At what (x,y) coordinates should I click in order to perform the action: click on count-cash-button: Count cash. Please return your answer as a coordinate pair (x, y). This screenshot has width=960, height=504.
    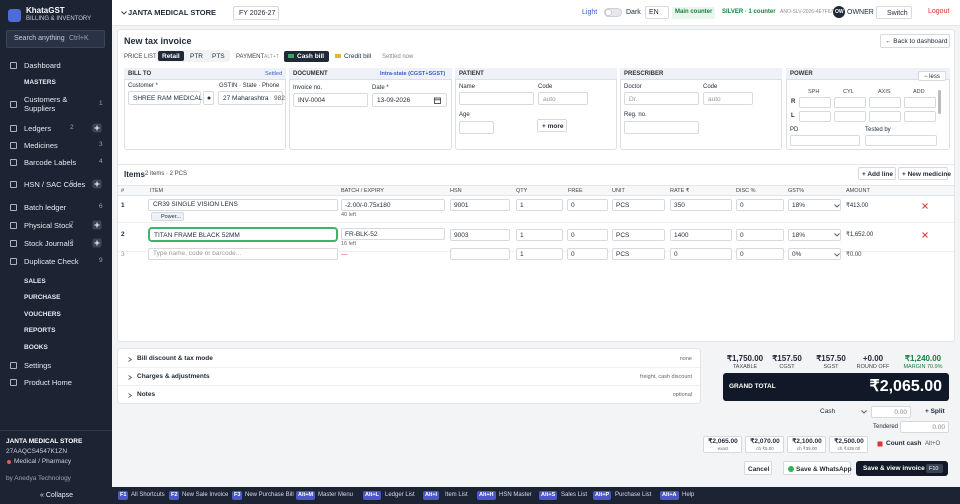
    Looking at the image, I should click on (904, 443).